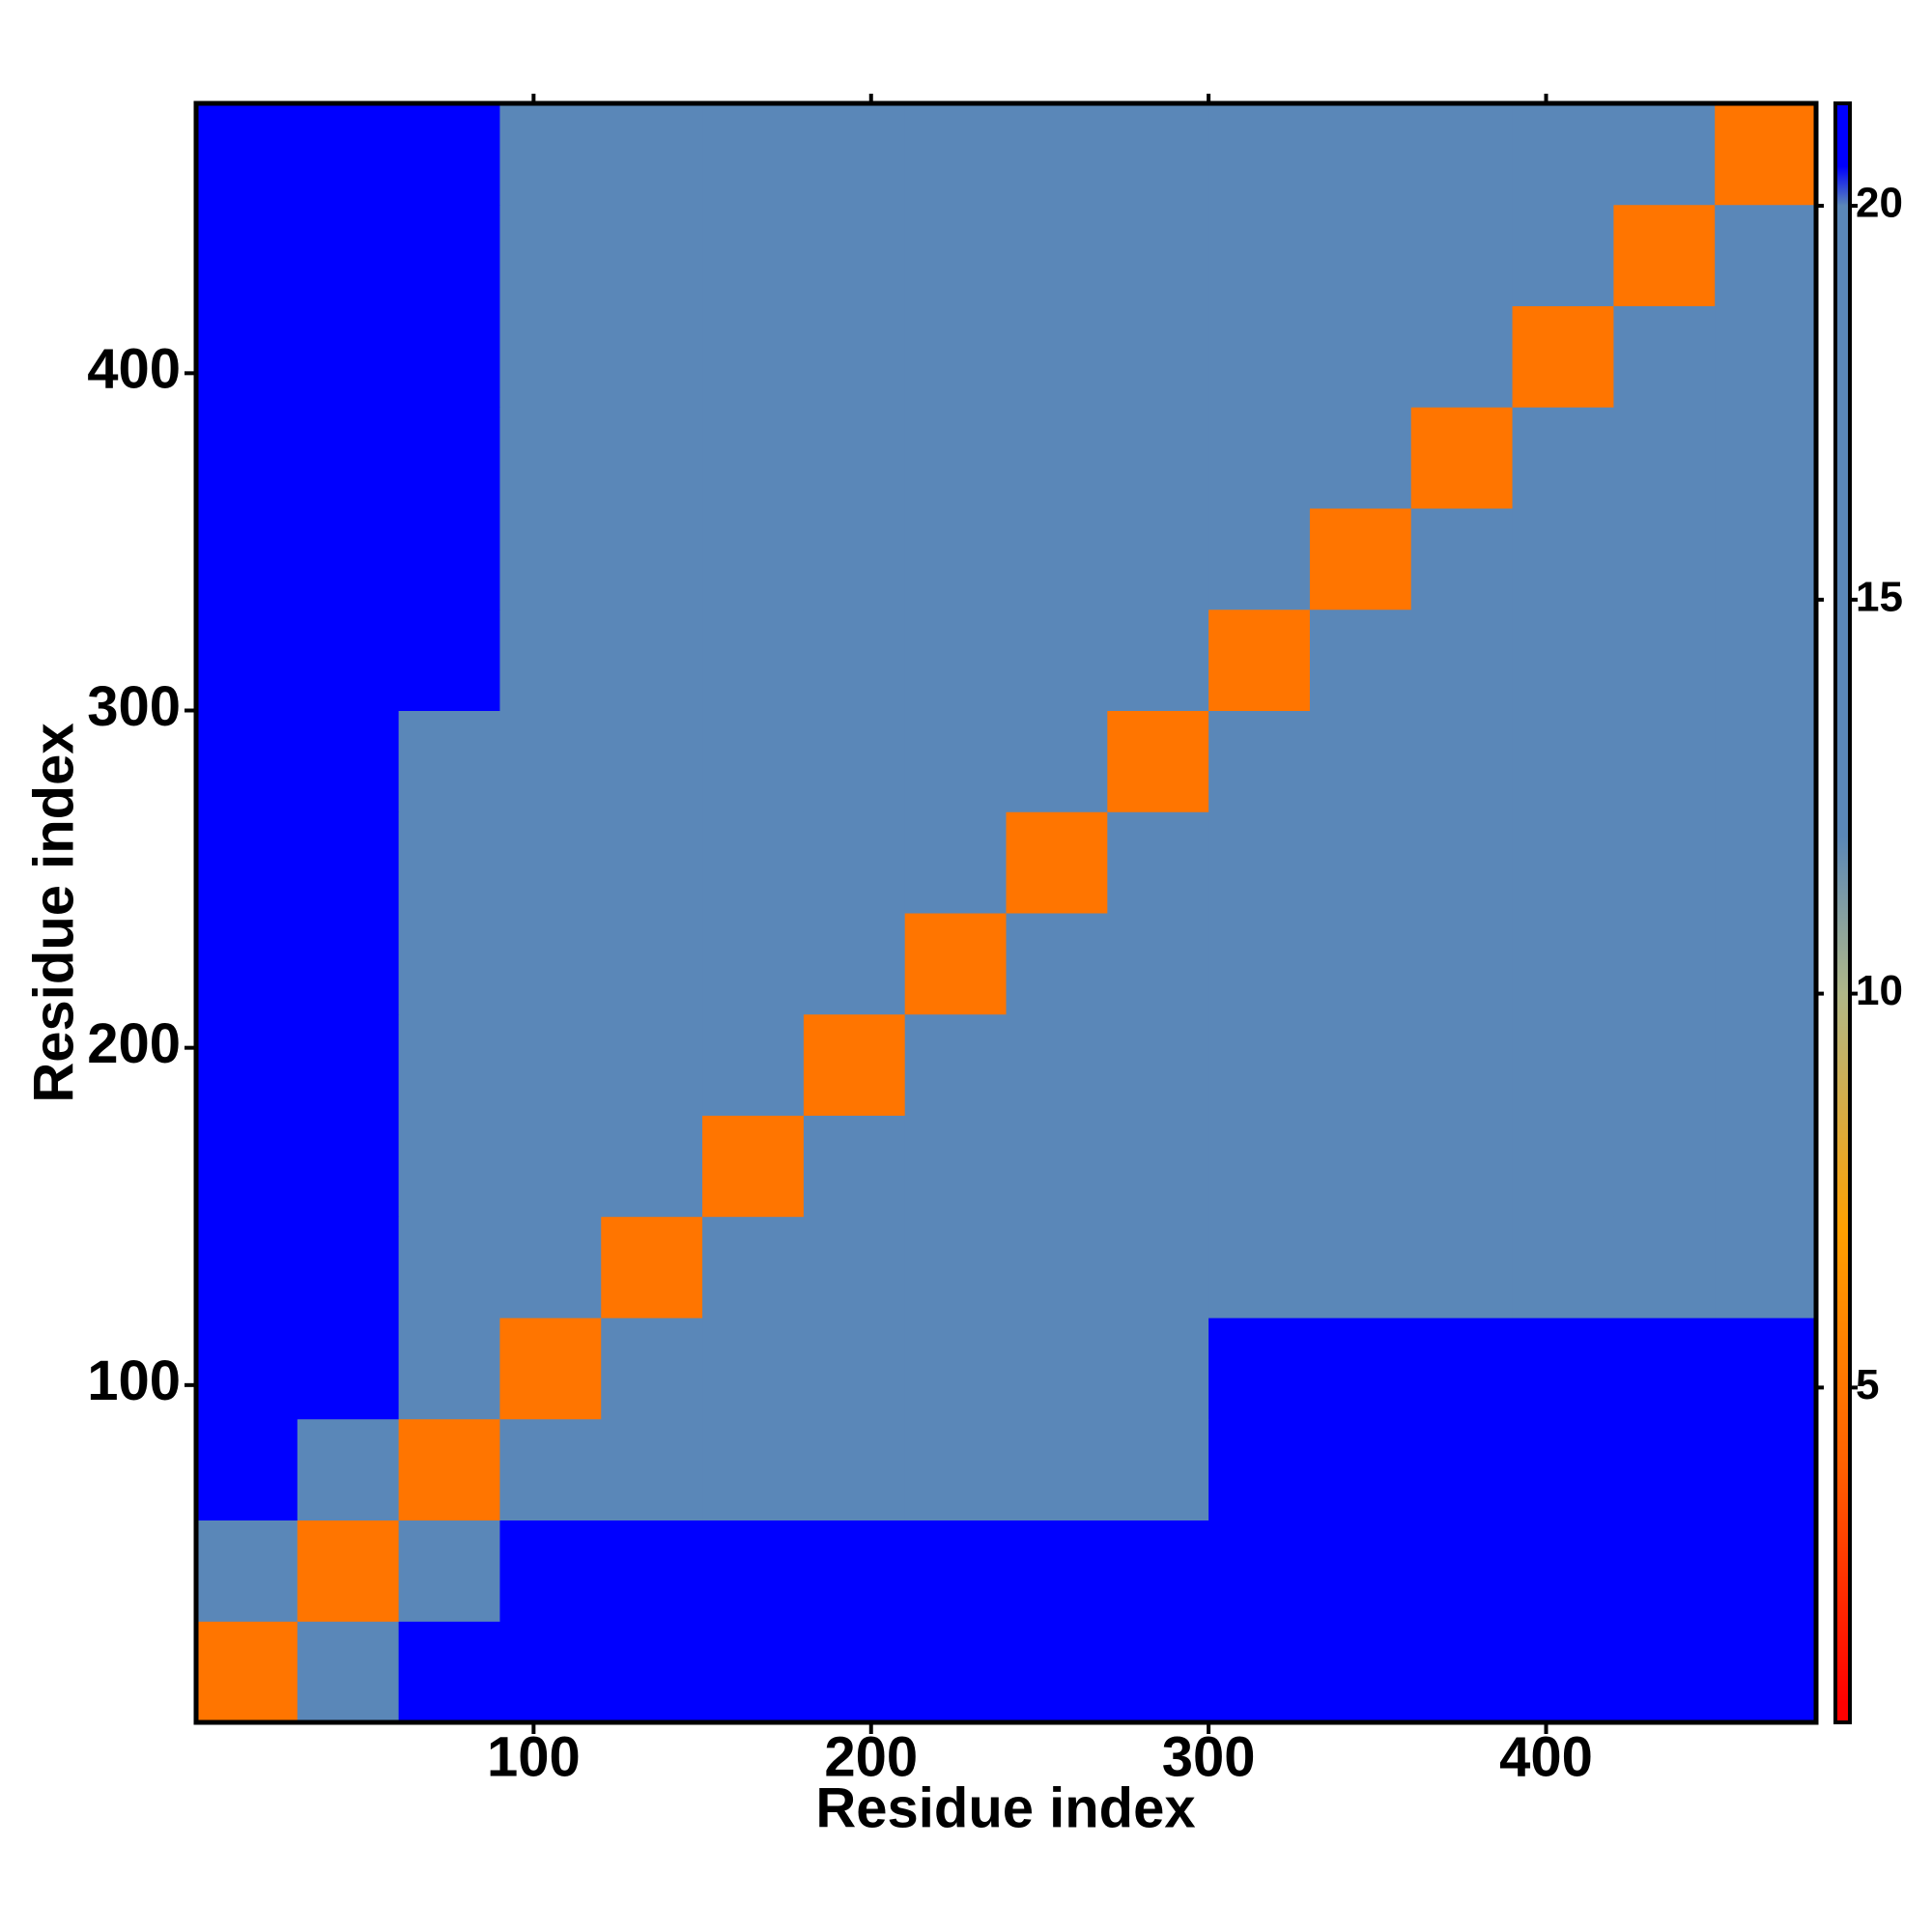 The width and height of the screenshot is (1932, 1932). I want to click on colorbar-tick-label: 5, so click(1867, 1384).